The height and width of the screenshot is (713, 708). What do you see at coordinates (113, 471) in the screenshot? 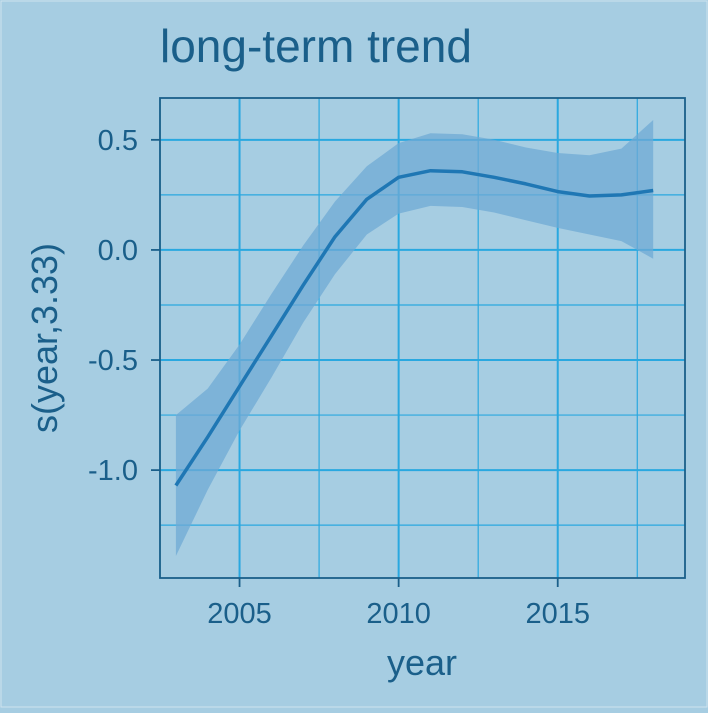
I see `y-tick-label: -1.0` at bounding box center [113, 471].